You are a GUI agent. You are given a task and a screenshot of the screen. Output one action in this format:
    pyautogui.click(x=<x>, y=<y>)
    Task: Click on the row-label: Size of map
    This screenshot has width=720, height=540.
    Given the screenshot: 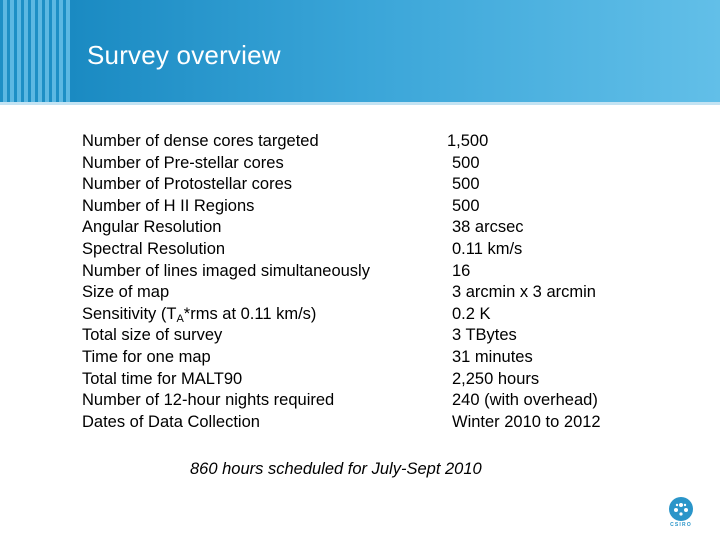 What is the action you would take?
    pyautogui.click(x=126, y=292)
    